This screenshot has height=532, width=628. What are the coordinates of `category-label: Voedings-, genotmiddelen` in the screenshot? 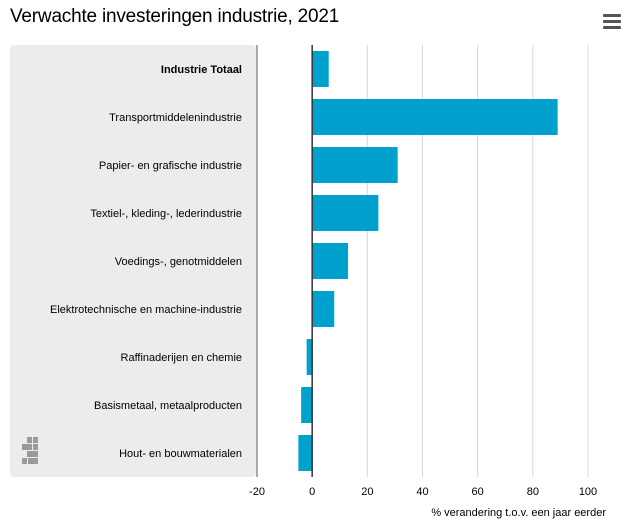 It's located at (178, 262).